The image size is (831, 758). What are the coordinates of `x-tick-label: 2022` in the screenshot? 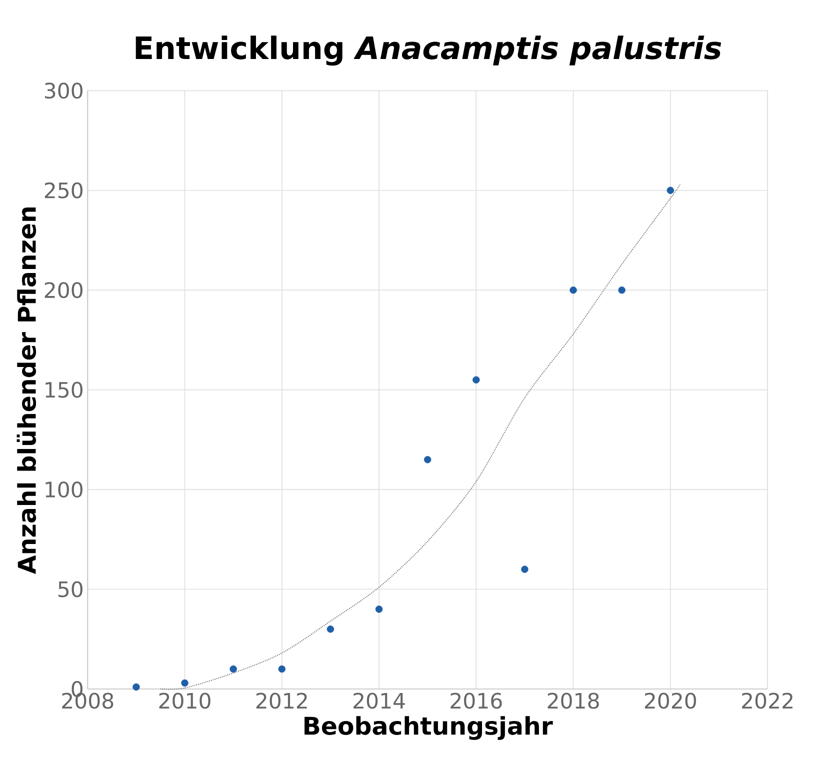 It's located at (767, 700).